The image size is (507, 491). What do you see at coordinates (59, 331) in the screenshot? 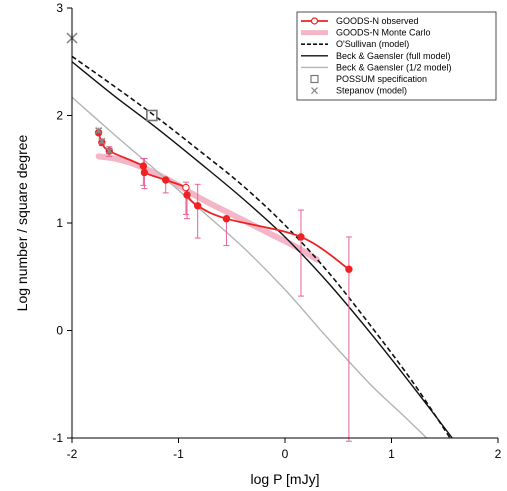
I see `y-tick-label: 0` at bounding box center [59, 331].